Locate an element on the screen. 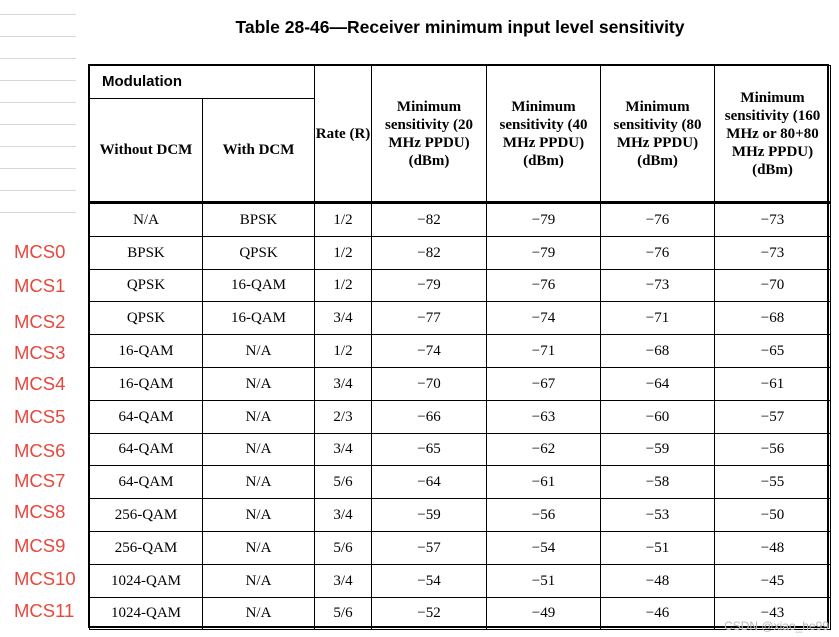 The width and height of the screenshot is (839, 637). table-row: 16-QAM N/A 3/4 −70 −67 −64 −61 is located at coordinates (460, 383).